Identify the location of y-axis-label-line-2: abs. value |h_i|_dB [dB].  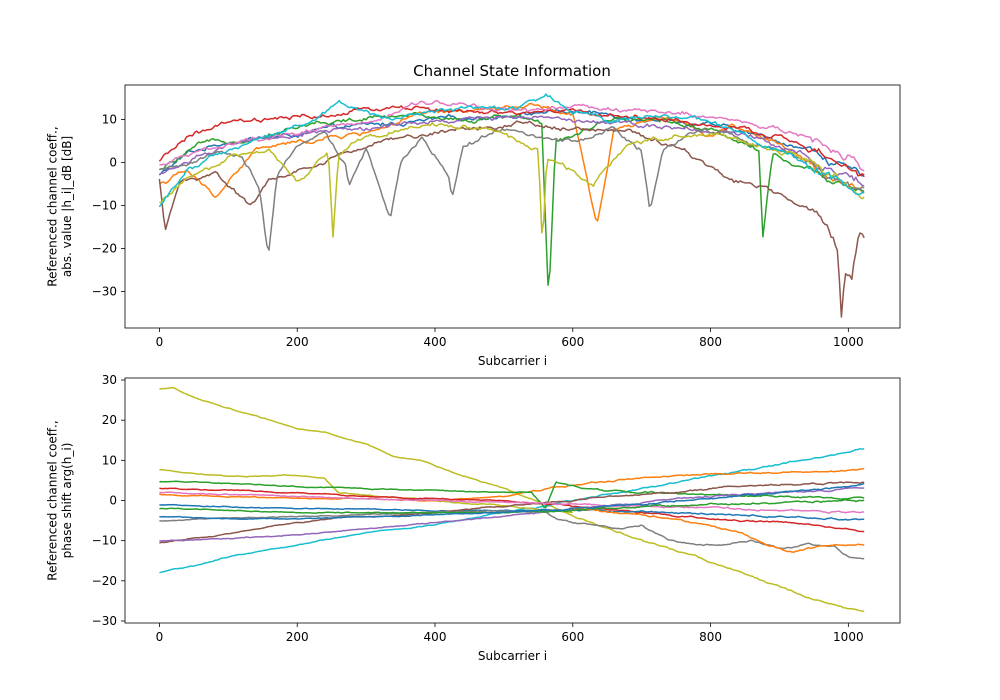
(67, 206).